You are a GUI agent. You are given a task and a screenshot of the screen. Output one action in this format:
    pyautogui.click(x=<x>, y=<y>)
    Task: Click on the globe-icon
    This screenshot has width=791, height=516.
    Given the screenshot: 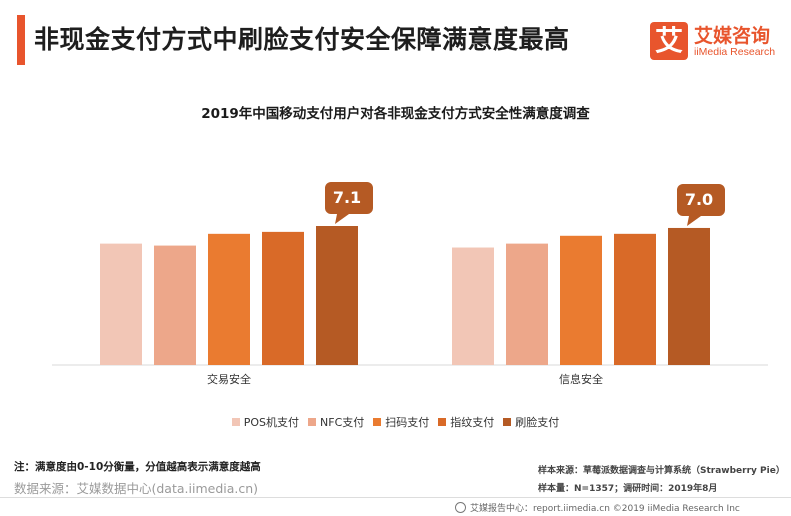 What is the action you would take?
    pyautogui.click(x=460, y=507)
    